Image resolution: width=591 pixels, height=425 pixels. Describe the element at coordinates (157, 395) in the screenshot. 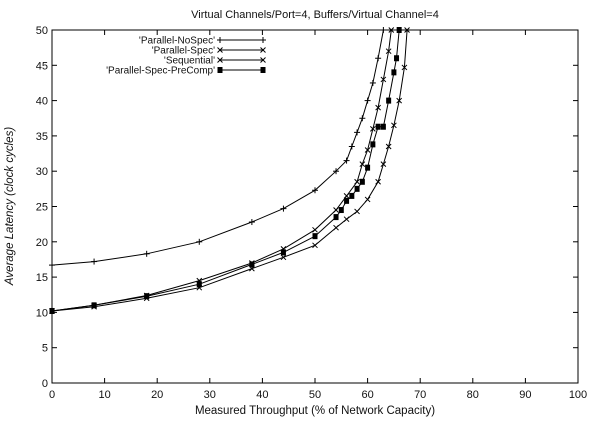

I see `x-tick-label: 20` at that location.